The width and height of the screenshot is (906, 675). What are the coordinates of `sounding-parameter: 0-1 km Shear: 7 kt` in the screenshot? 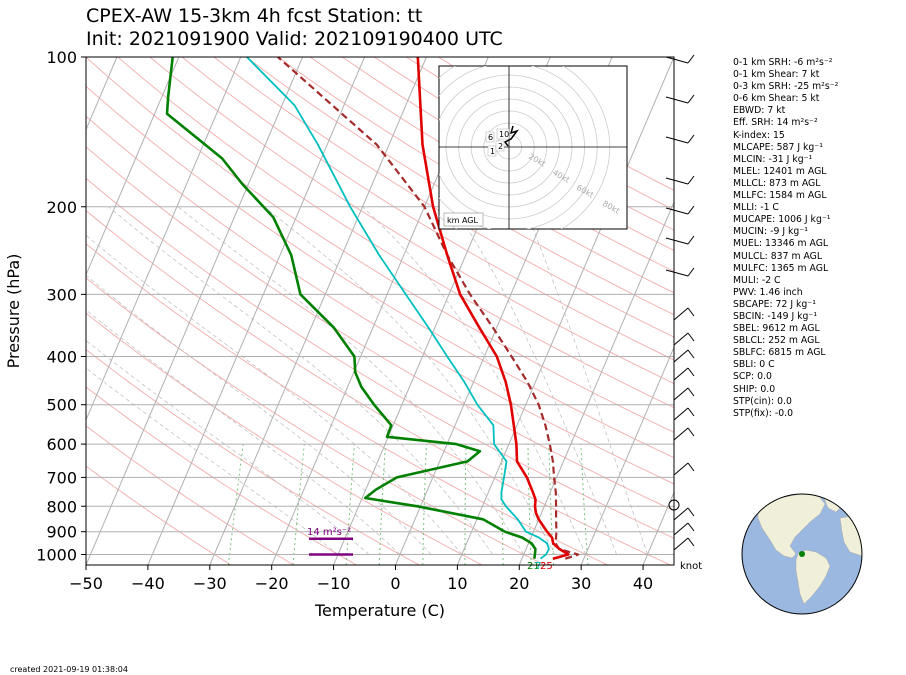 It's located at (776, 75).